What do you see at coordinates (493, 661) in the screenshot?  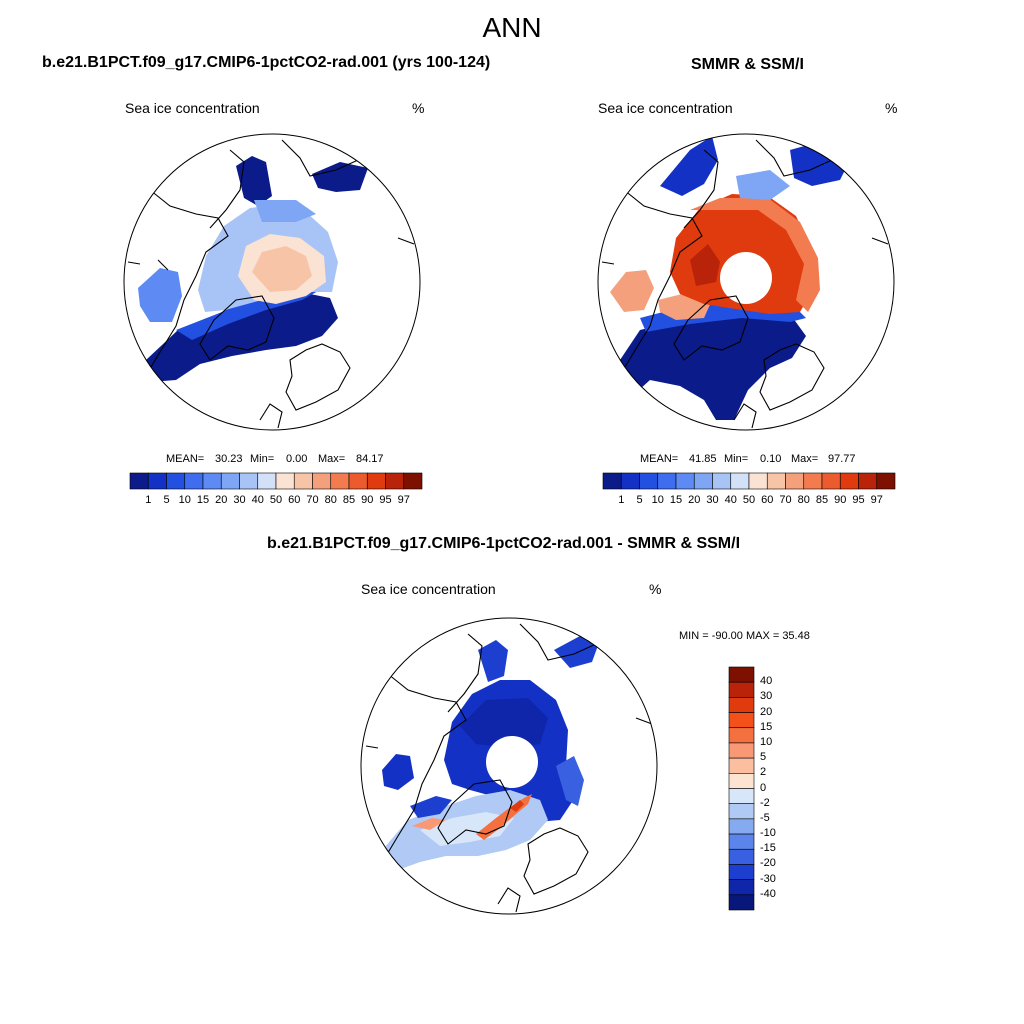 I see `panel3-diff-bering` at bounding box center [493, 661].